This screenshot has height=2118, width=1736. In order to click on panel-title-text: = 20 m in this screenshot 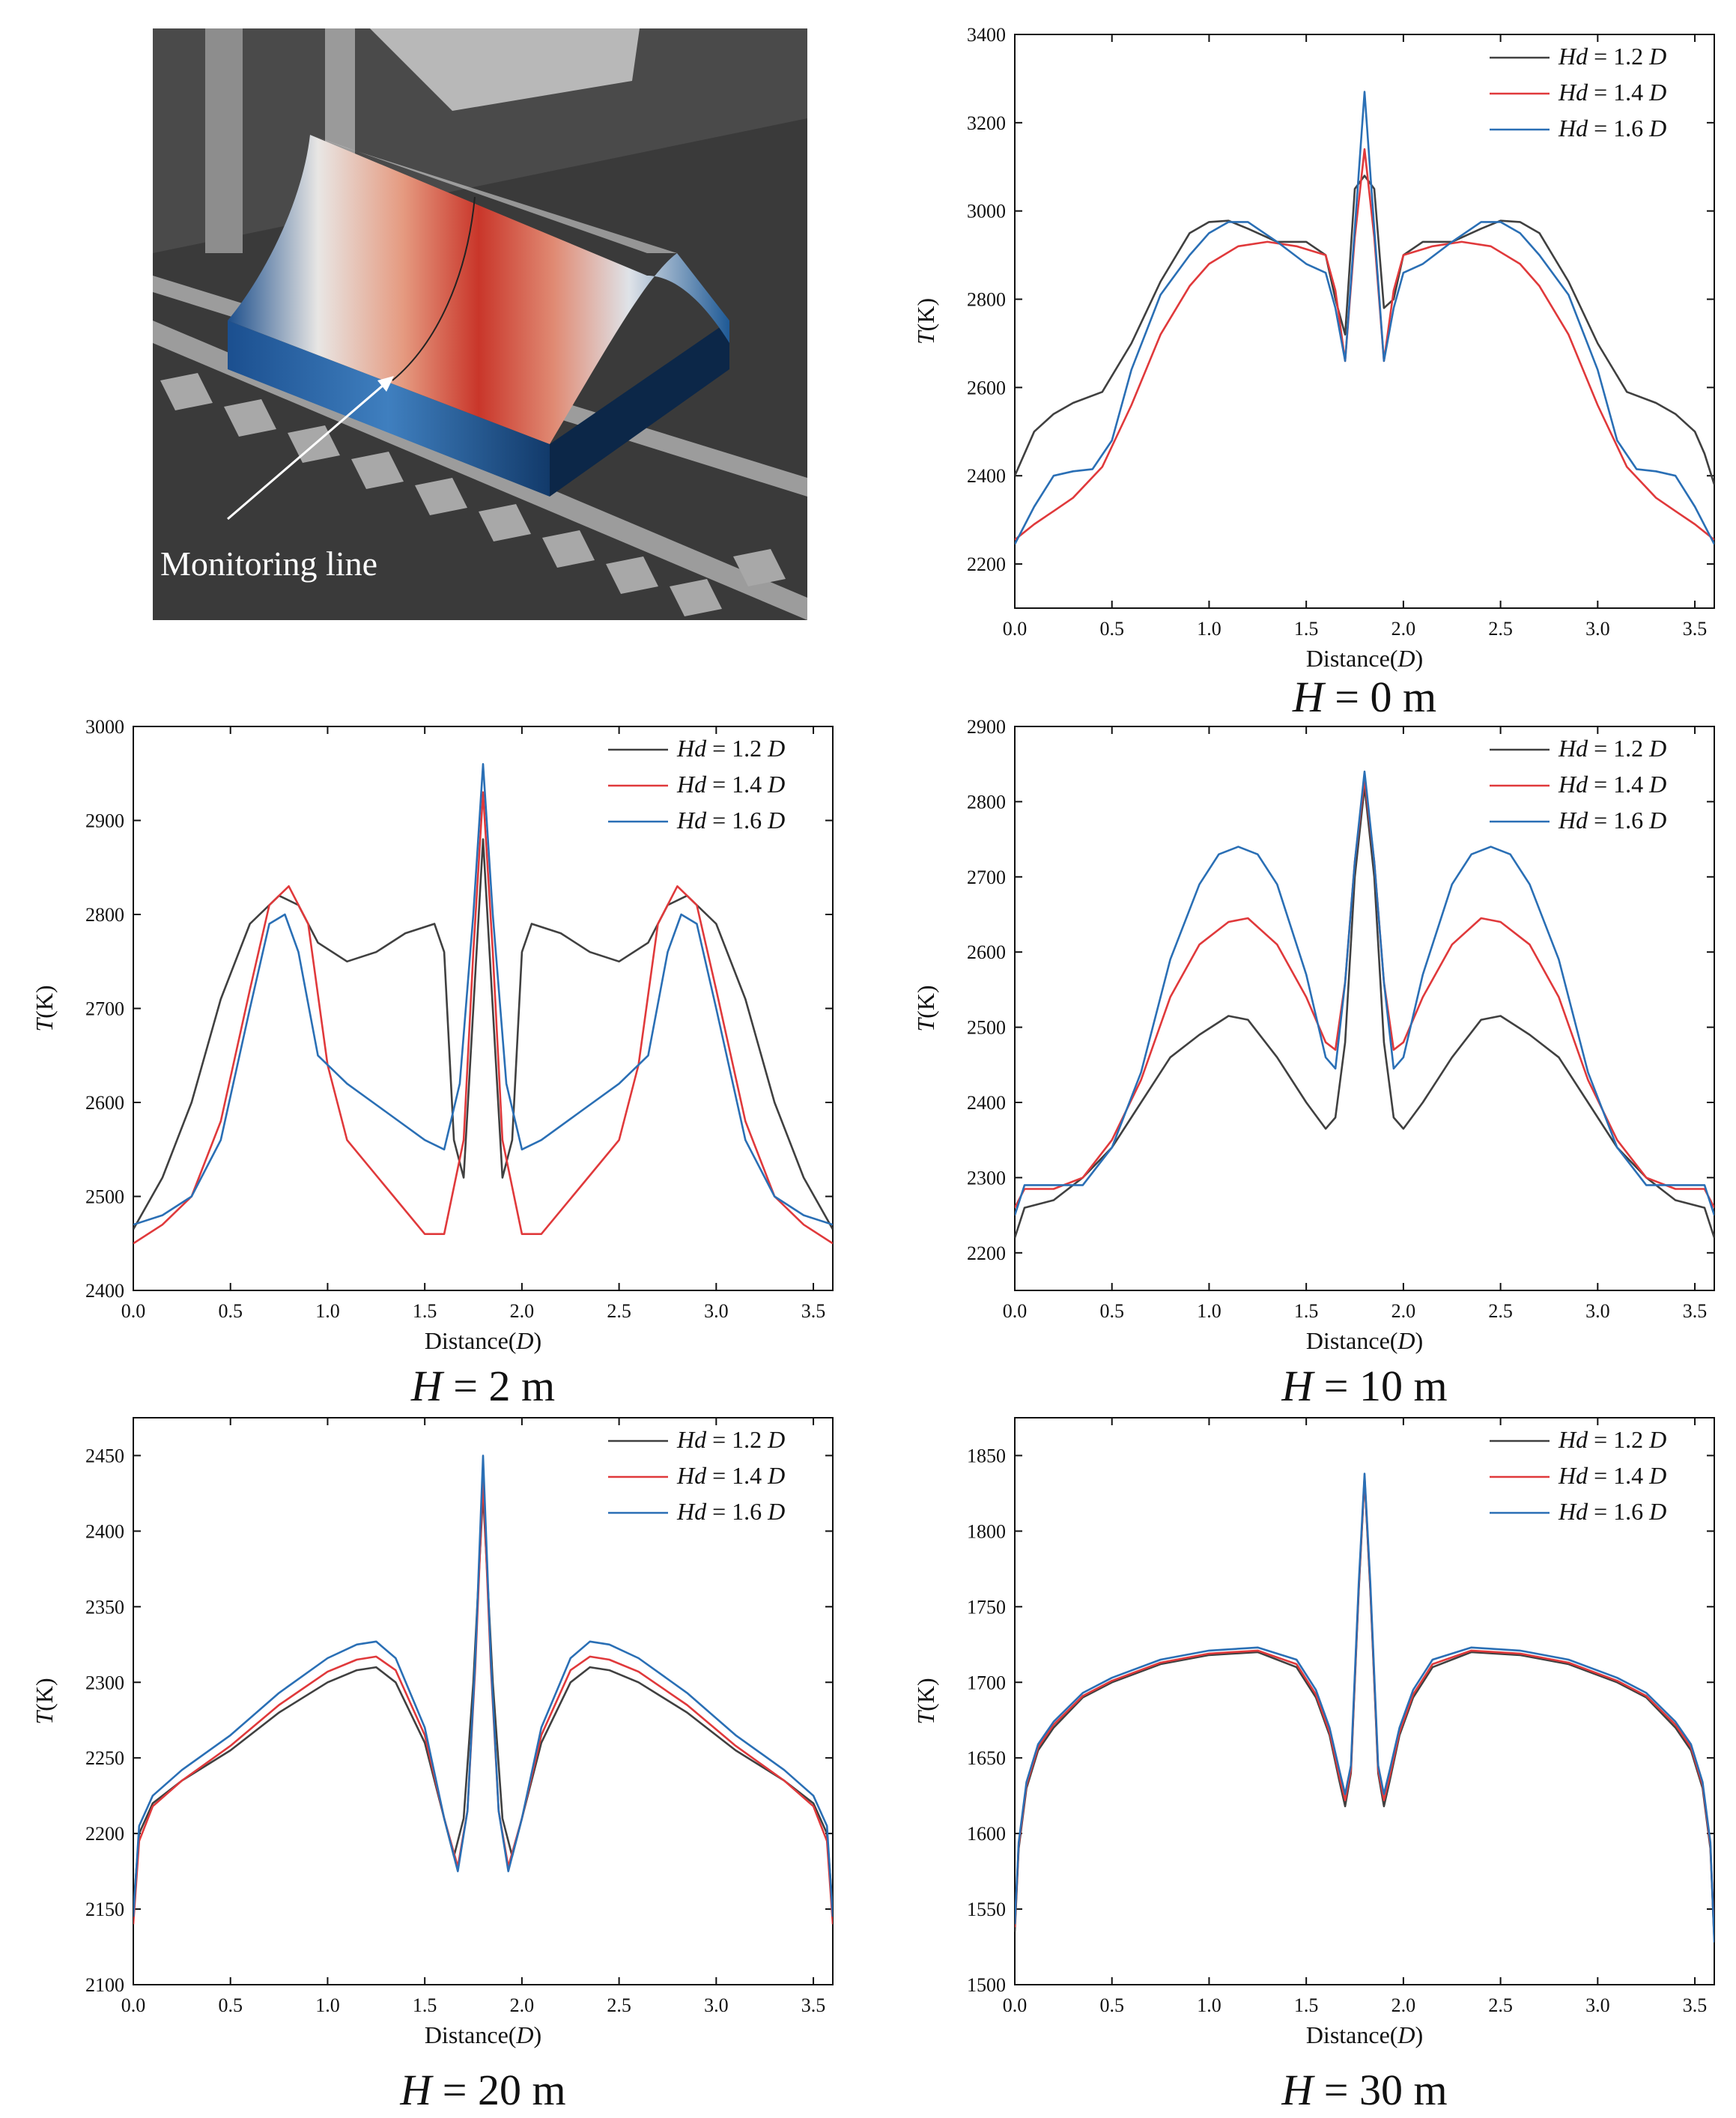, I will do `click(498, 2090)`.